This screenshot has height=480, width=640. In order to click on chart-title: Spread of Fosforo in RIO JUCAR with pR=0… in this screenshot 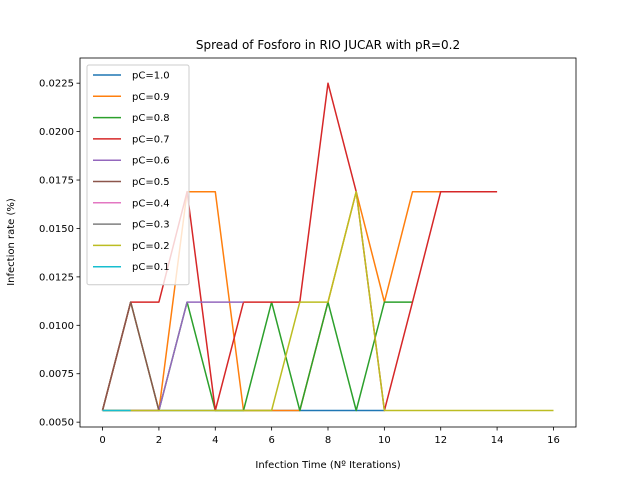, I will do `click(328, 45)`.